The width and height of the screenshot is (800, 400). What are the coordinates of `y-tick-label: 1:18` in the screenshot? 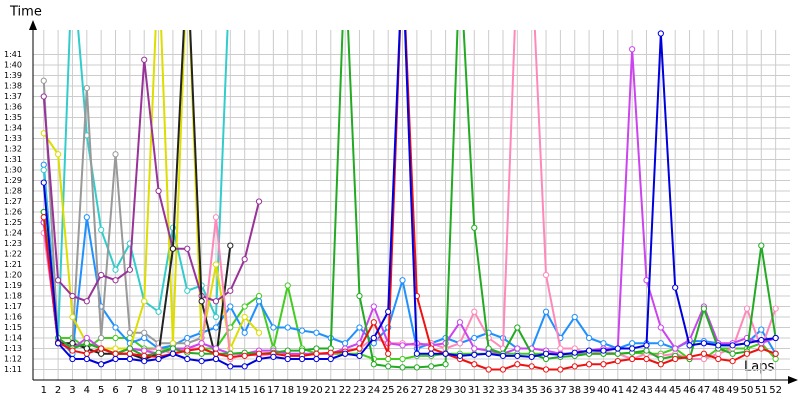 It's located at (13, 296).